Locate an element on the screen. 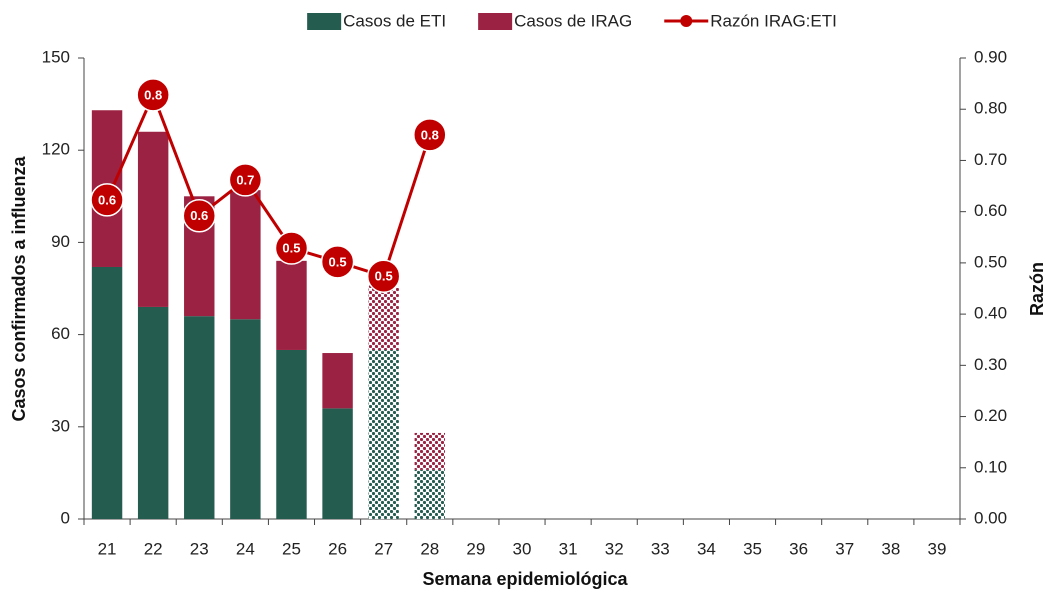 The width and height of the screenshot is (1050, 590). x-tick-label: 25 is located at coordinates (291, 548).